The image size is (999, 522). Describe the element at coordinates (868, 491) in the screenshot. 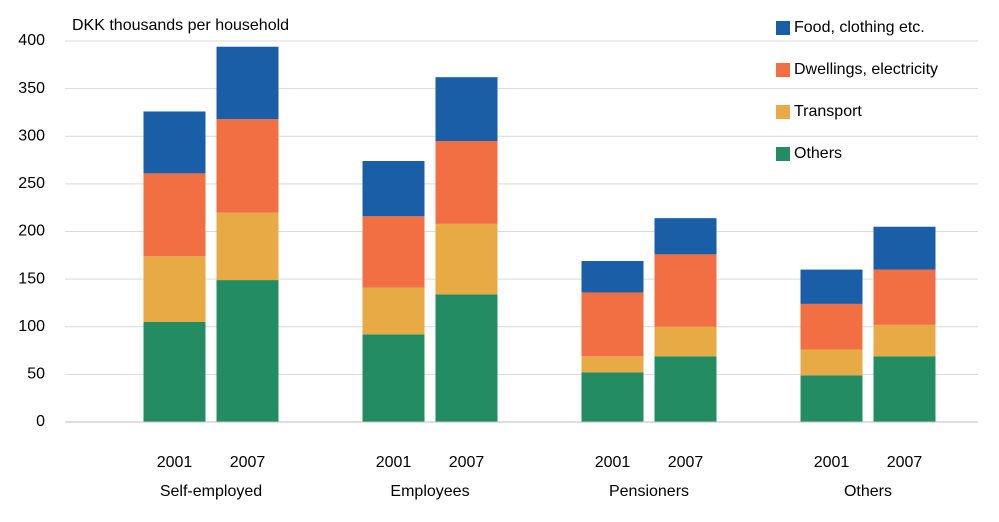

I see `group-label: Others` at that location.